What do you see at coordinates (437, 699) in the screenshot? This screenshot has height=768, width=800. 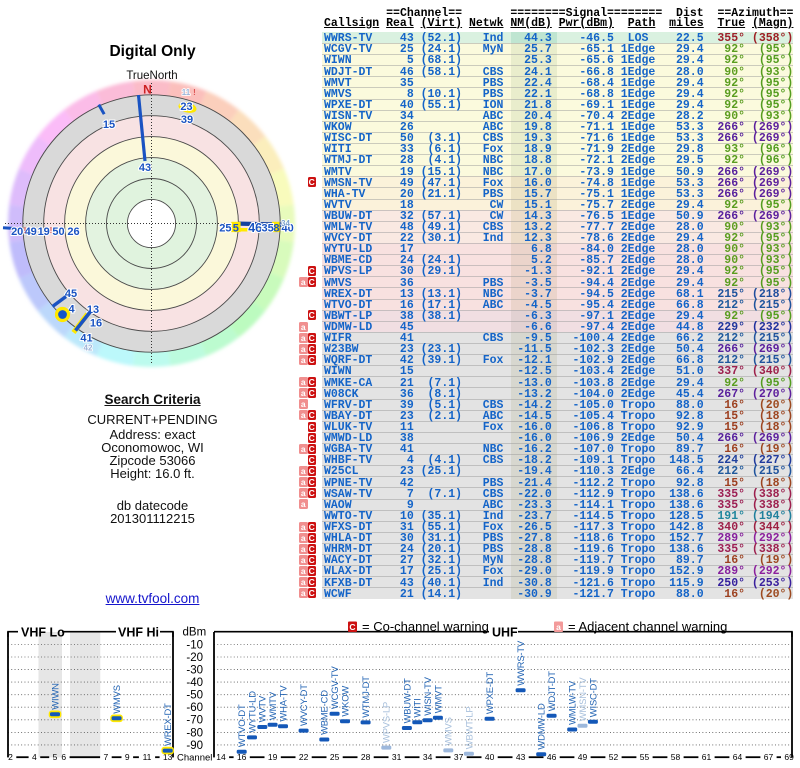 I see `svg-text: WMVT` at bounding box center [437, 699].